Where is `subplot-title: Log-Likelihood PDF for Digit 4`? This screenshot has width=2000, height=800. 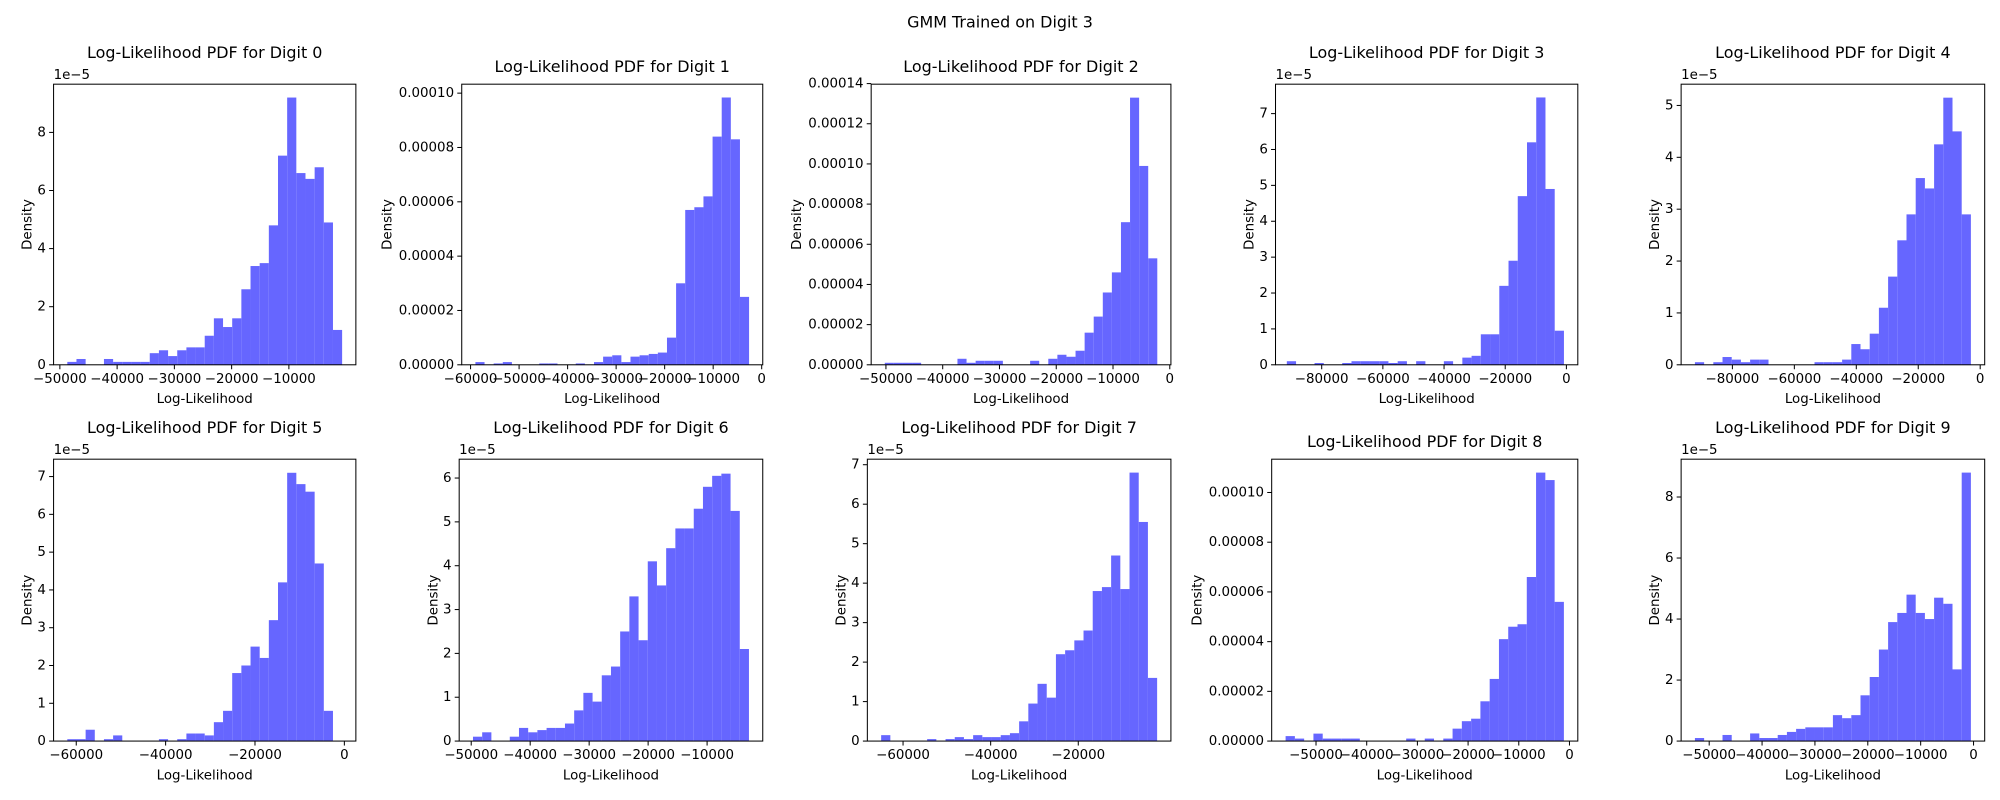 subplot-title: Log-Likelihood PDF for Digit 4 is located at coordinates (1832, 52).